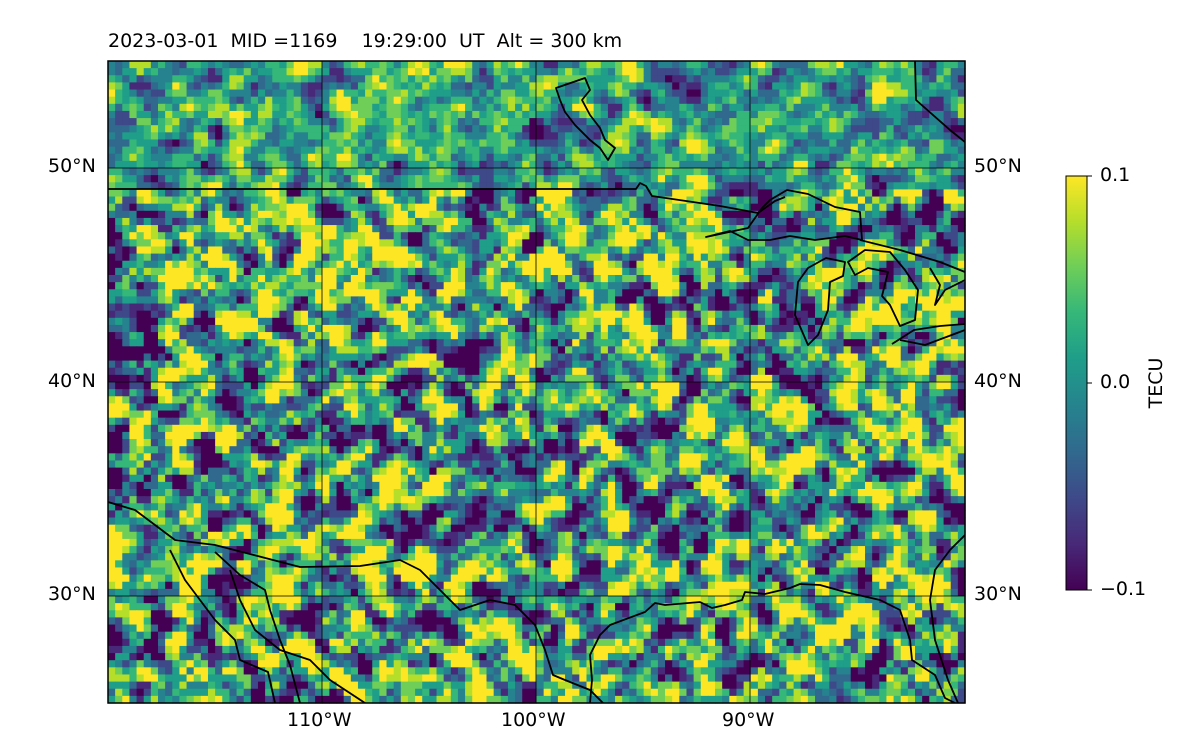 The width and height of the screenshot is (1200, 750). I want to click on mexico-west-coast, so click(222, 626).